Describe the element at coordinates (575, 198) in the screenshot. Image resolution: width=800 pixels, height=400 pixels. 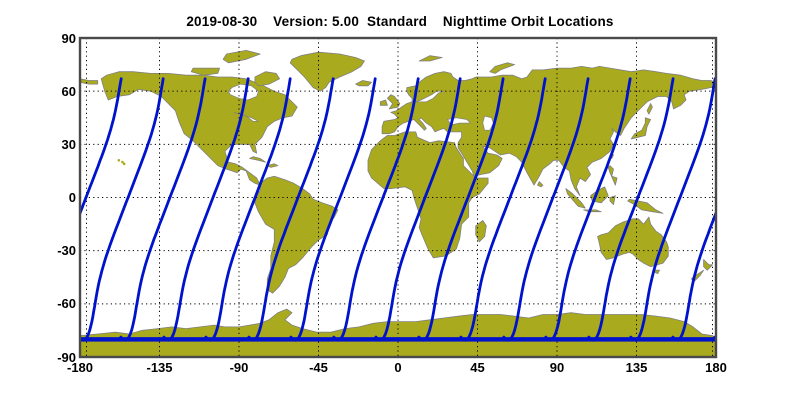
I see `landmass-sumatra` at that location.